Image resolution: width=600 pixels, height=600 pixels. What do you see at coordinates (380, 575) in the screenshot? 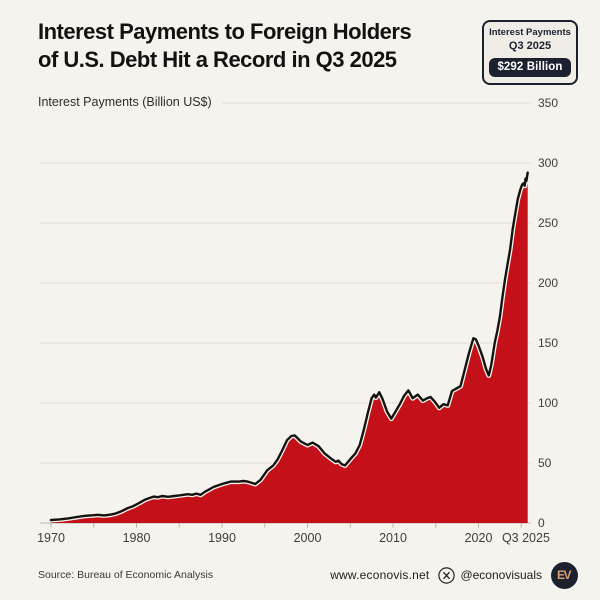
I see `website-link: www.econovis.net` at bounding box center [380, 575].